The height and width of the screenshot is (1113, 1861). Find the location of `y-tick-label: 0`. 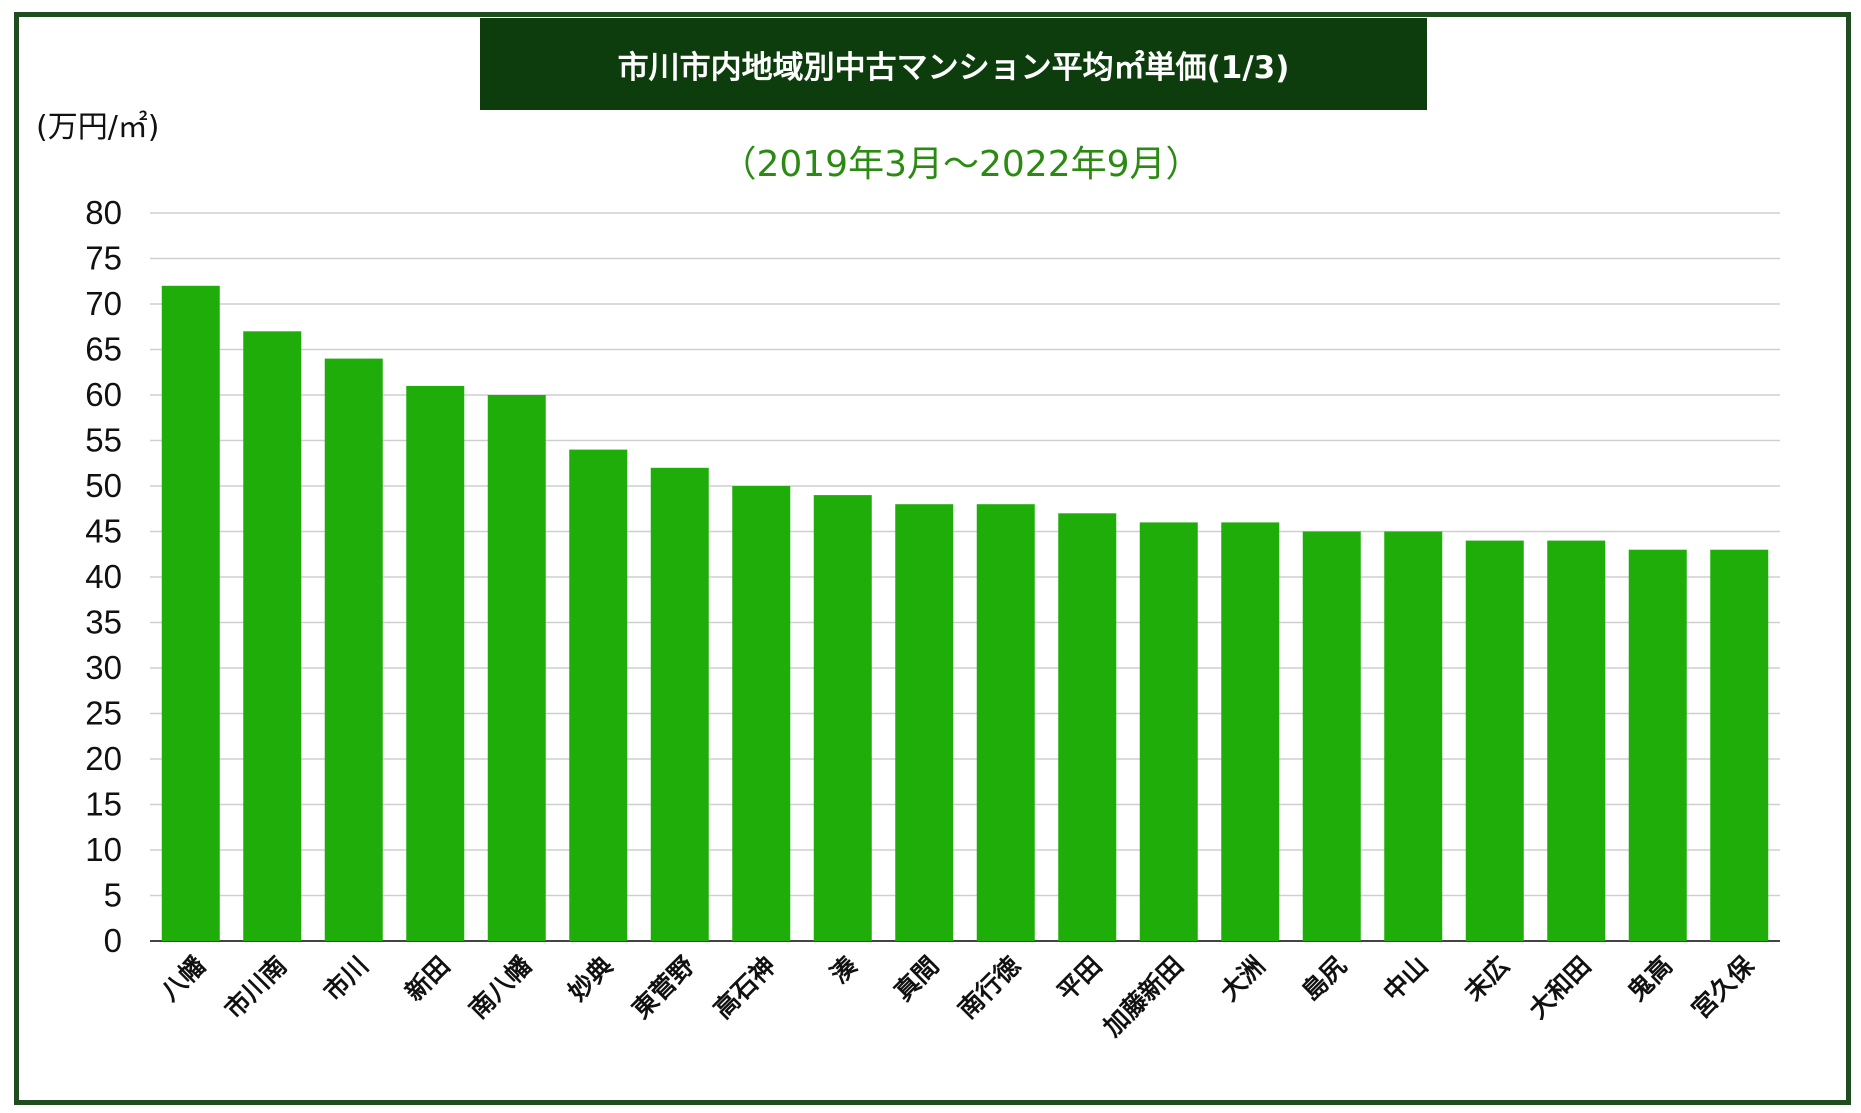

y-tick-label: 0 is located at coordinates (113, 940).